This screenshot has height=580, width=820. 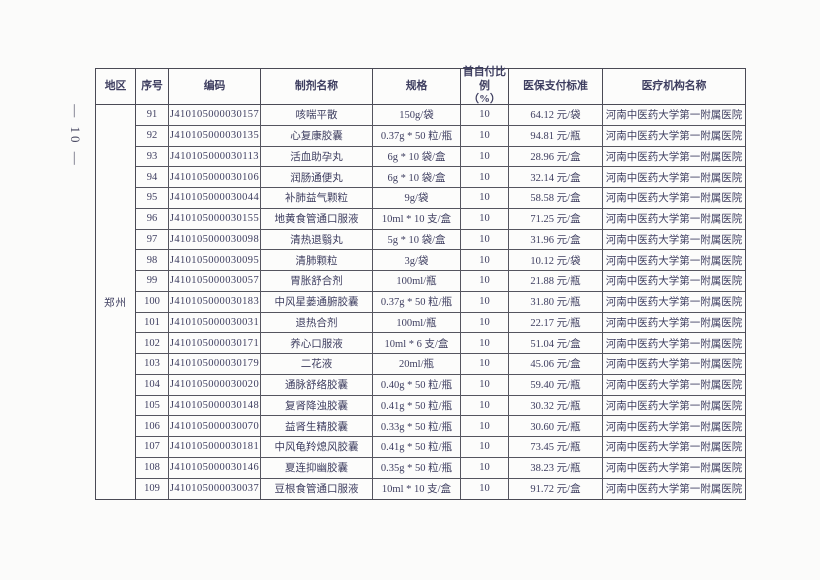 I want to click on cell-name: 复肾降浊胶囊, so click(x=317, y=405).